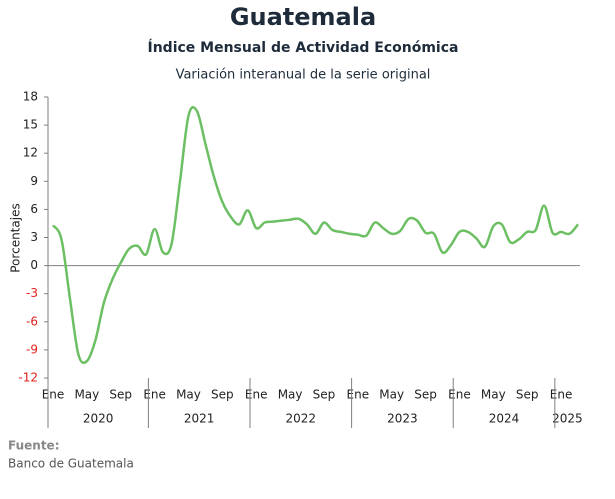 This screenshot has width=615, height=499. I want to click on chart-subtitle: Índice Mensual de Actividad Económica, so click(303, 47).